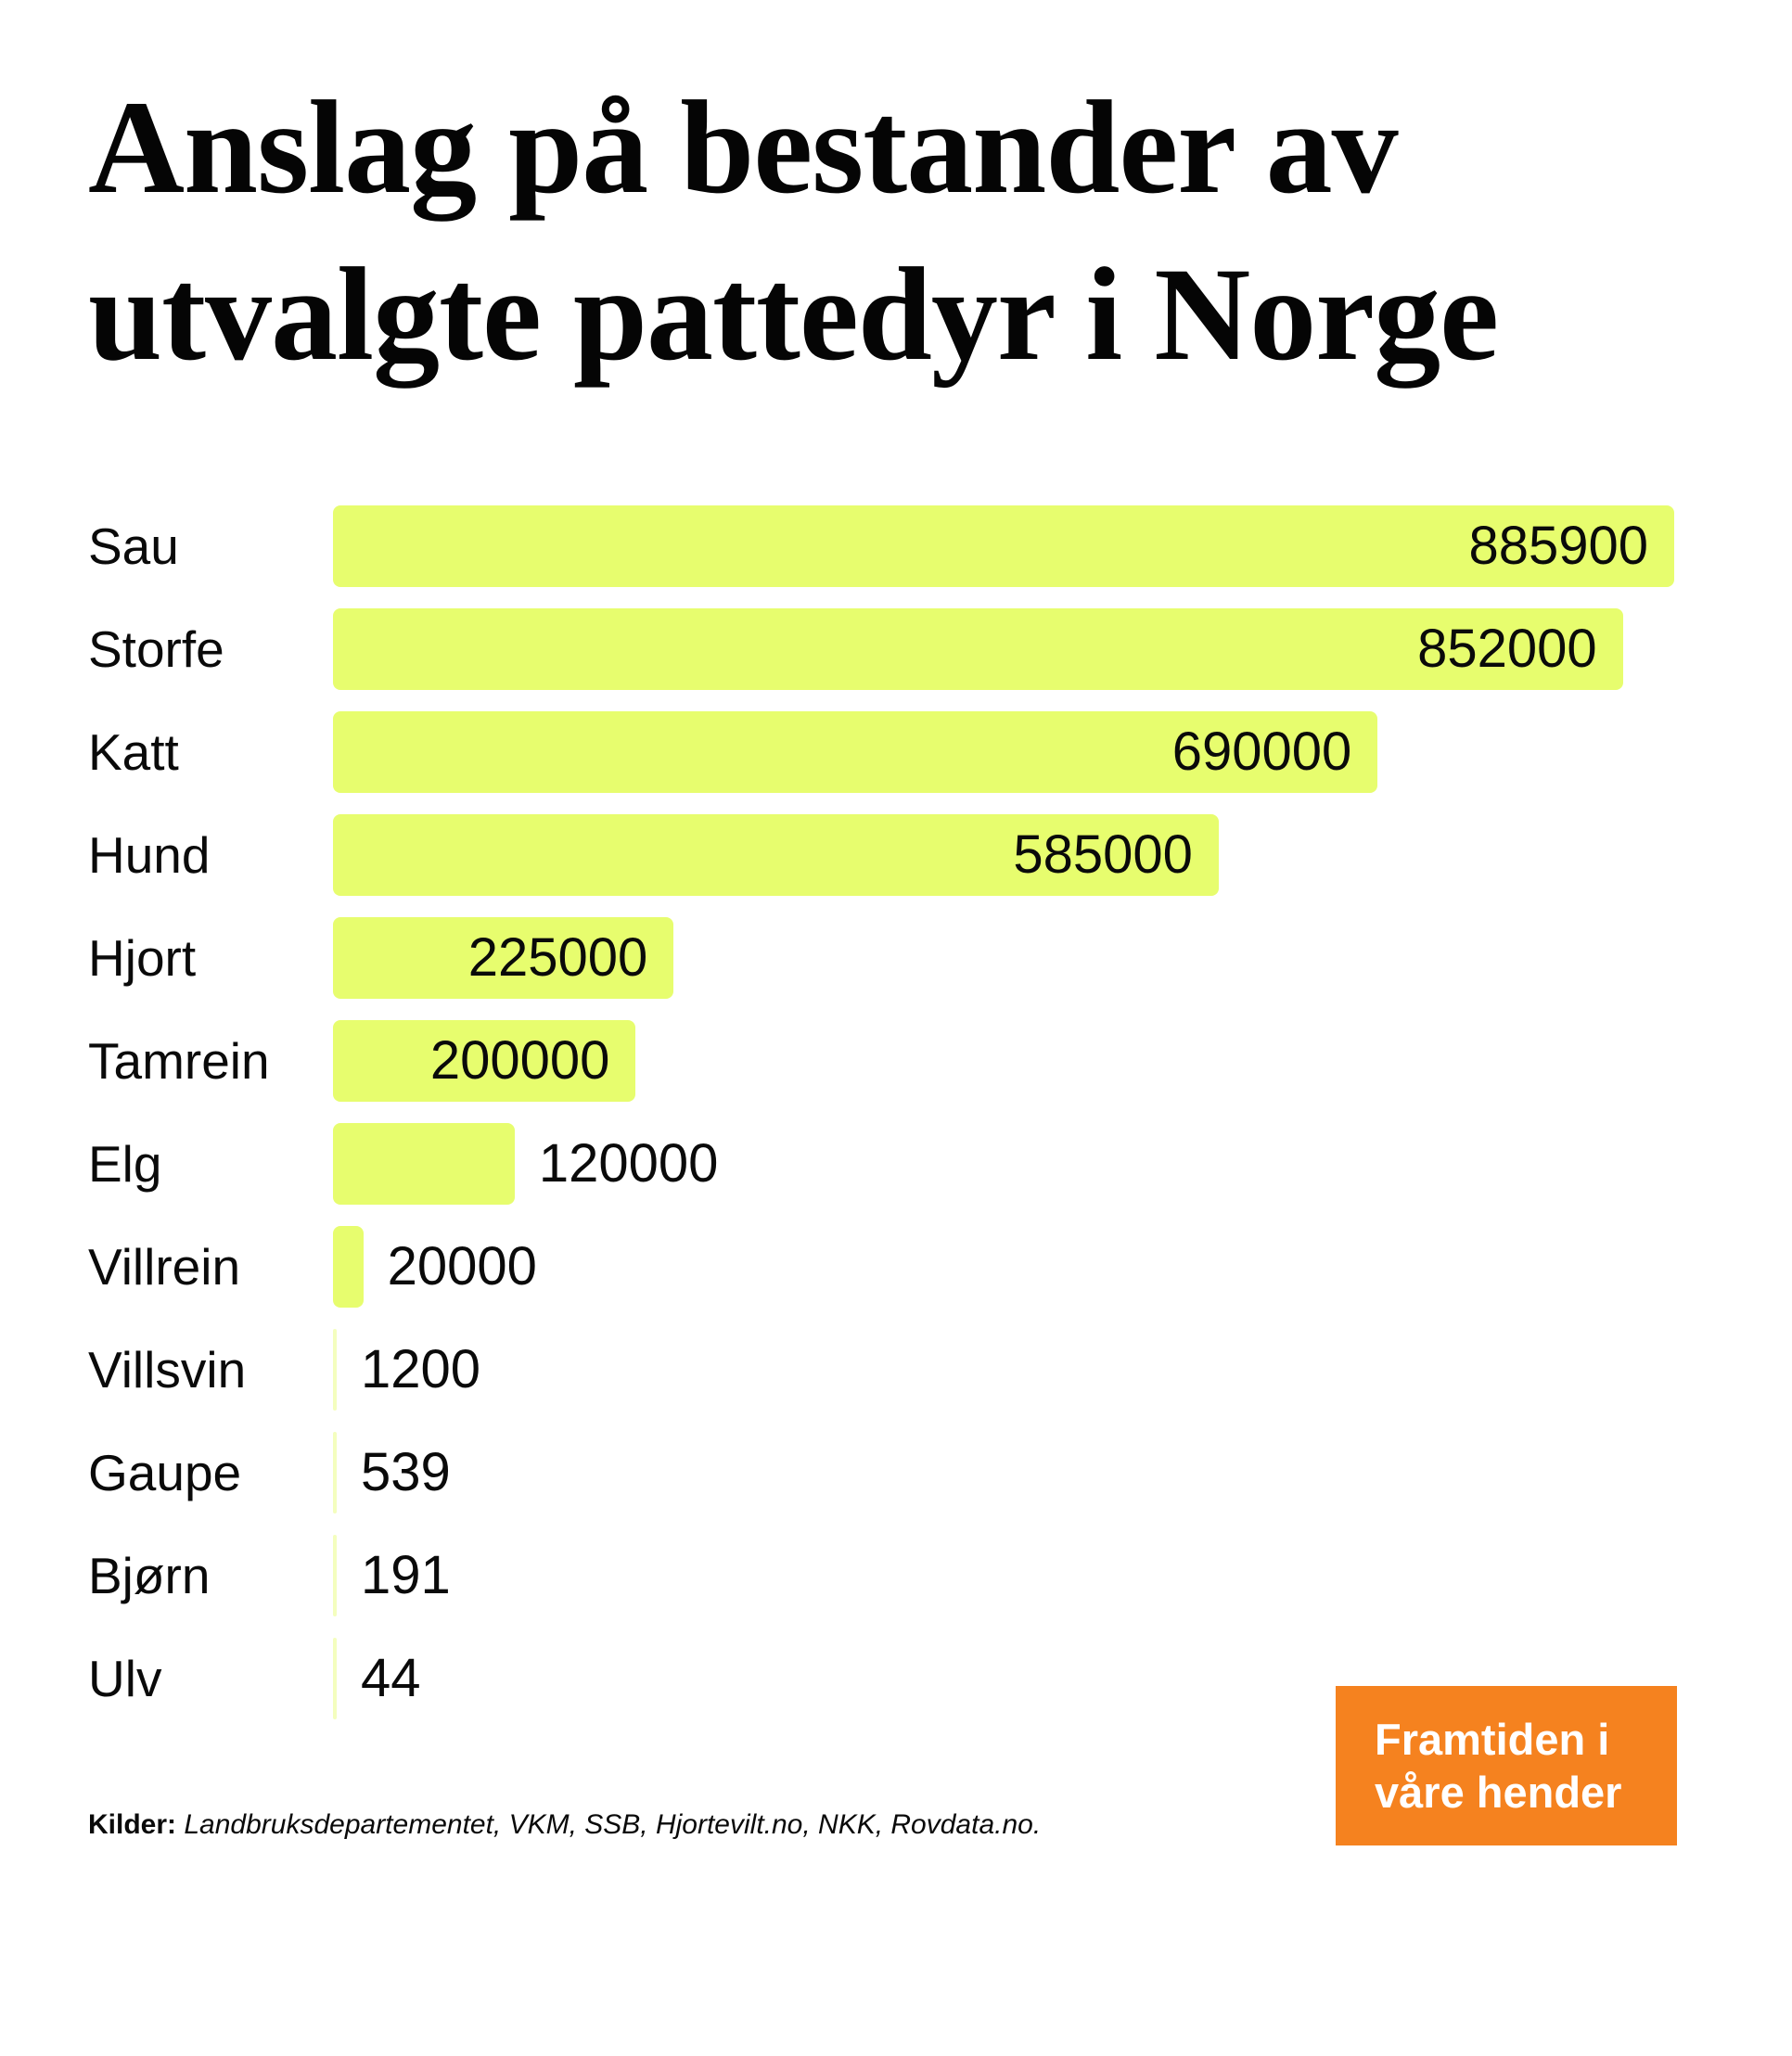 The height and width of the screenshot is (2056, 1792). I want to click on bar-track: 44, so click(1003, 1678).